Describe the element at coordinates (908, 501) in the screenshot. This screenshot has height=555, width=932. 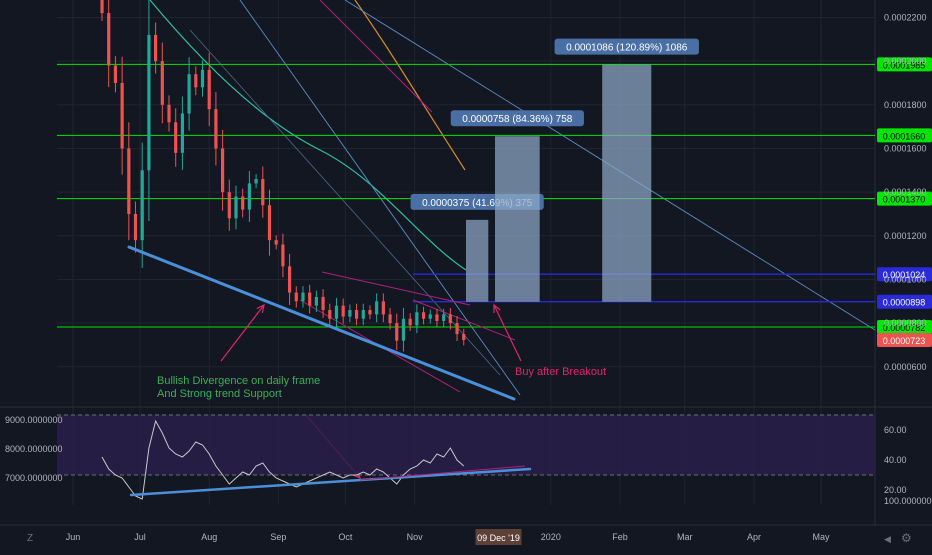
I see `oscillator-right-tick-label: 100.0000000` at that location.